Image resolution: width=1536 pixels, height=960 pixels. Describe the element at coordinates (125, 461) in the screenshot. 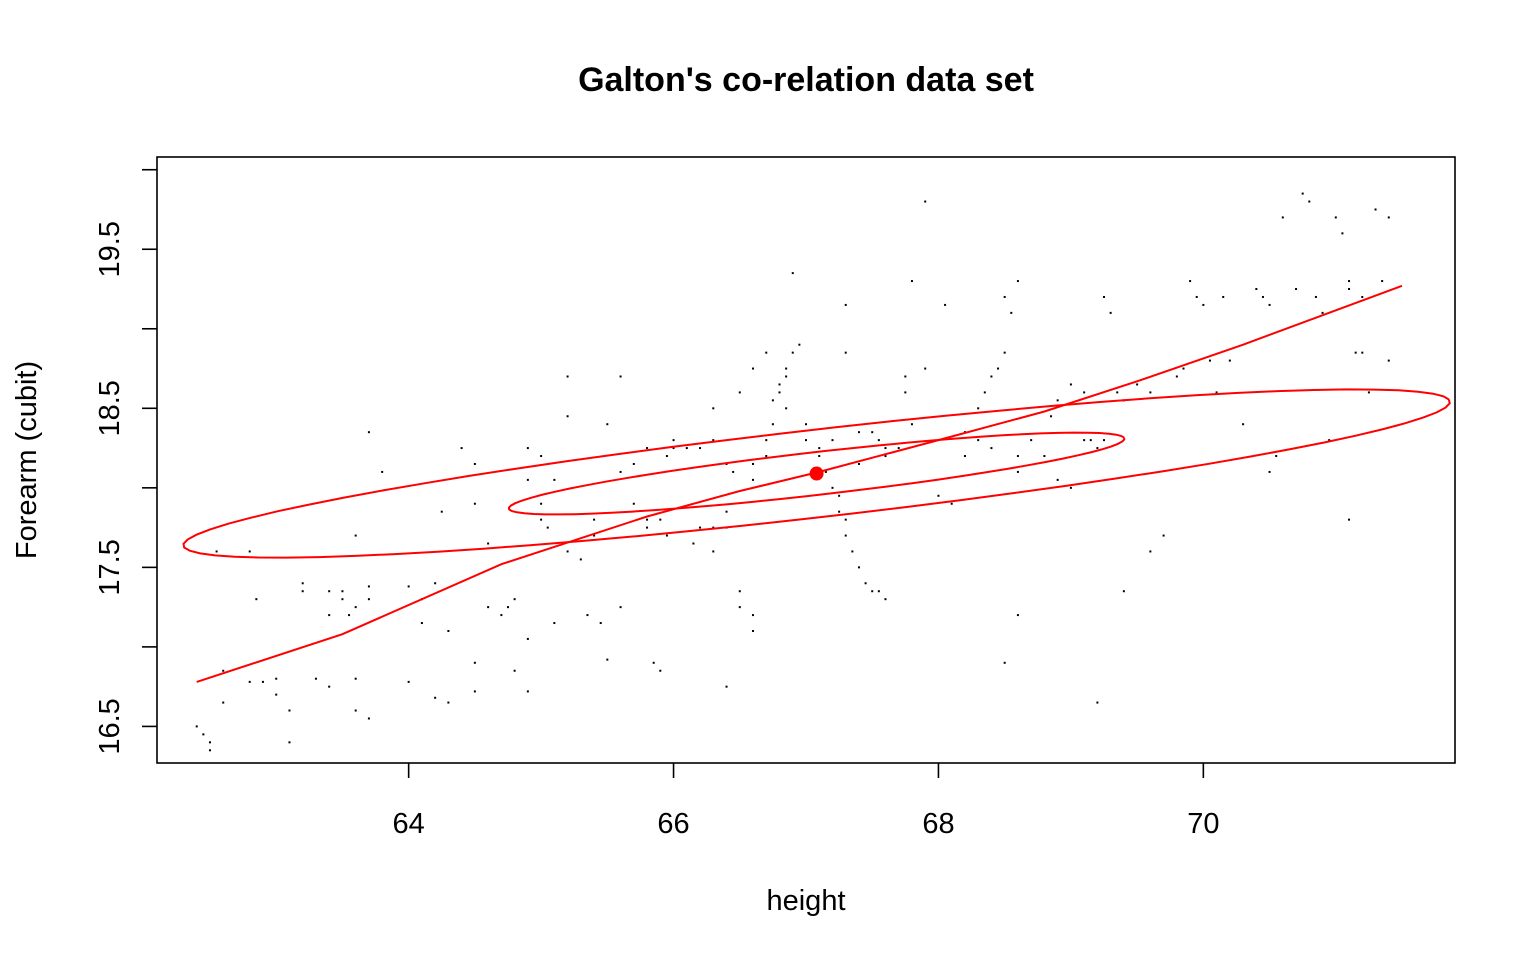

I see `y-axis: 16.5 17.5 18.5 19.5` at that location.